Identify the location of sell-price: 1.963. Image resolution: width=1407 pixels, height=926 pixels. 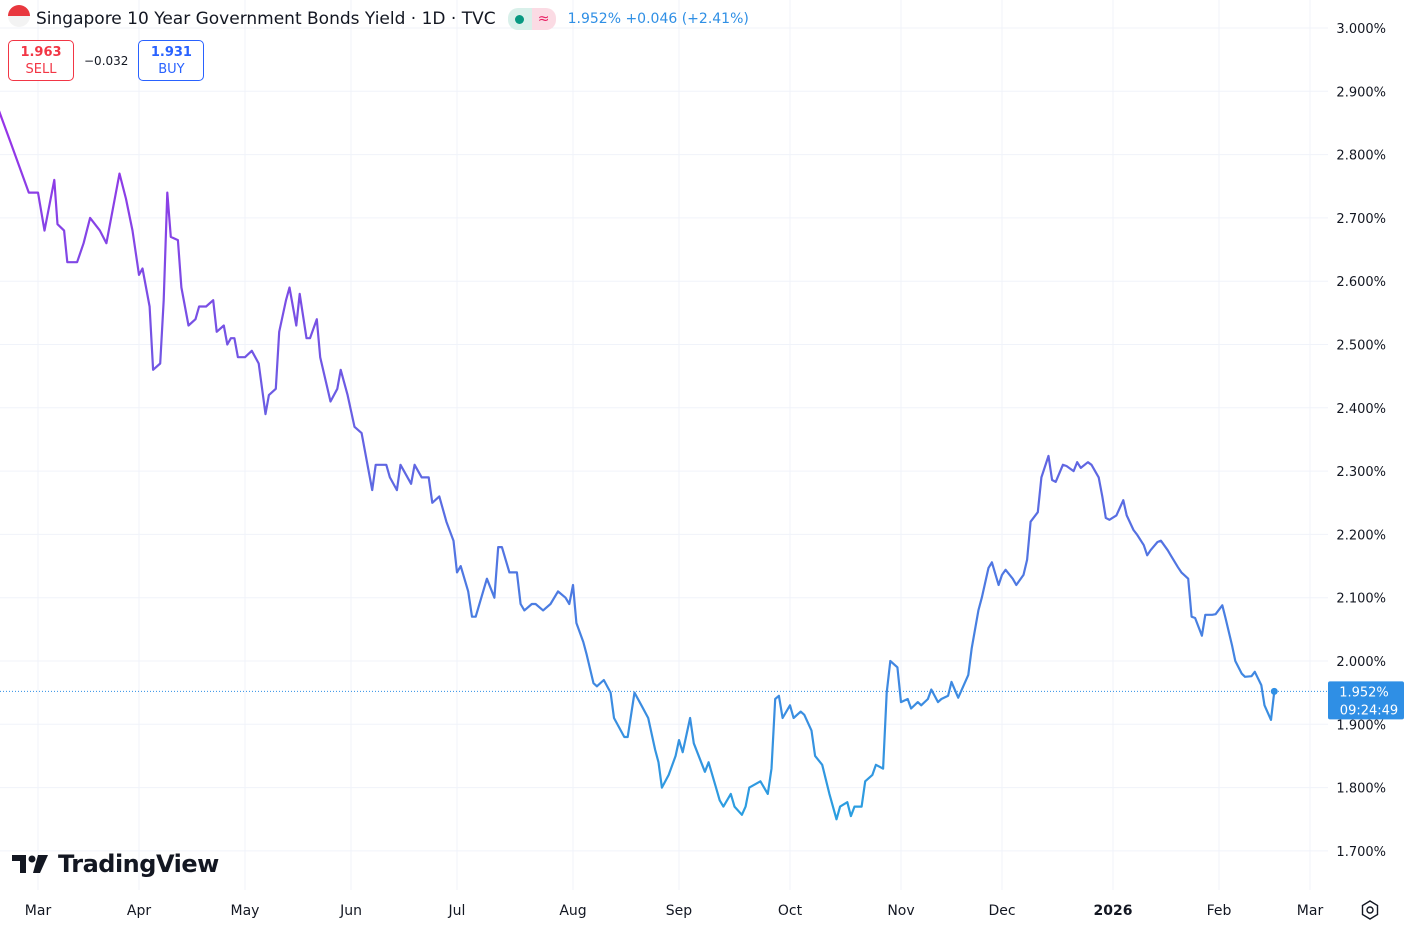
(41, 52).